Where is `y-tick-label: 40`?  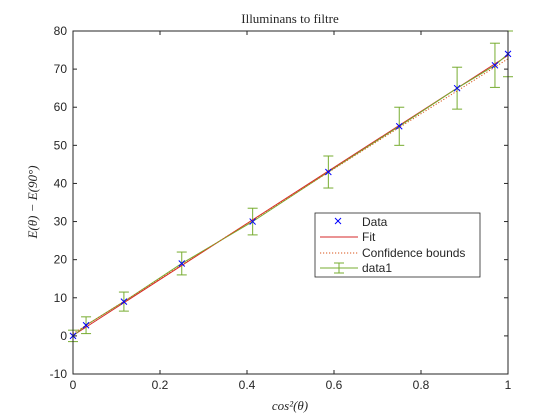 y-tick-label: 40 is located at coordinates (61, 183).